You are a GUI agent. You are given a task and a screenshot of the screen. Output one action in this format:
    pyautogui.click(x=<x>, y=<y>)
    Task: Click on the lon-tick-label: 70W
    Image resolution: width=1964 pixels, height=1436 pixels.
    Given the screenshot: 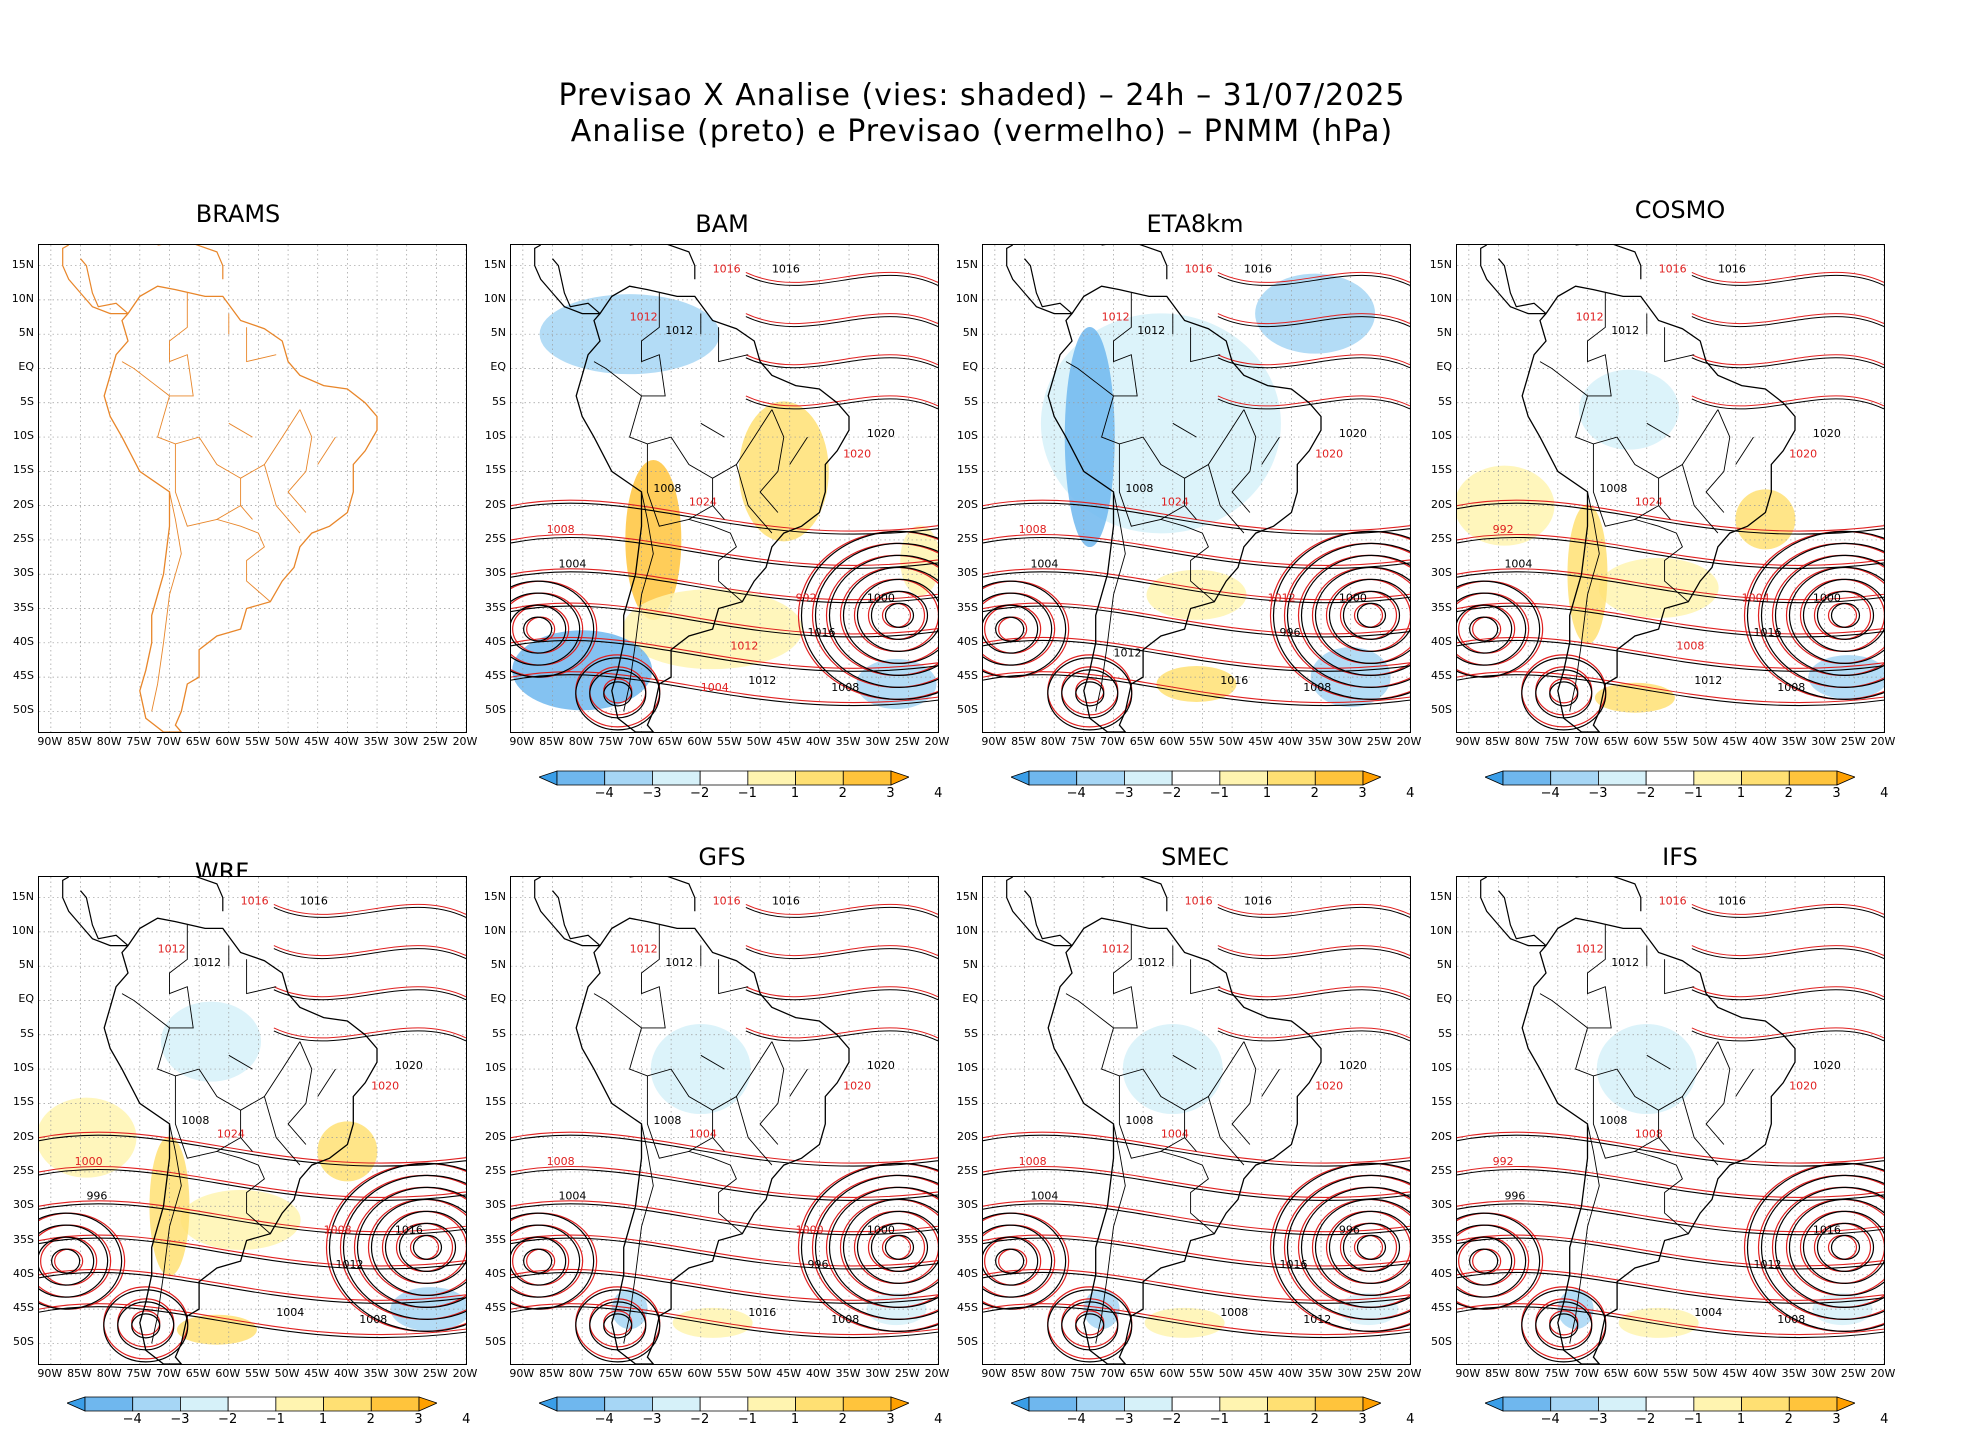 What is the action you would take?
    pyautogui.click(x=640, y=741)
    